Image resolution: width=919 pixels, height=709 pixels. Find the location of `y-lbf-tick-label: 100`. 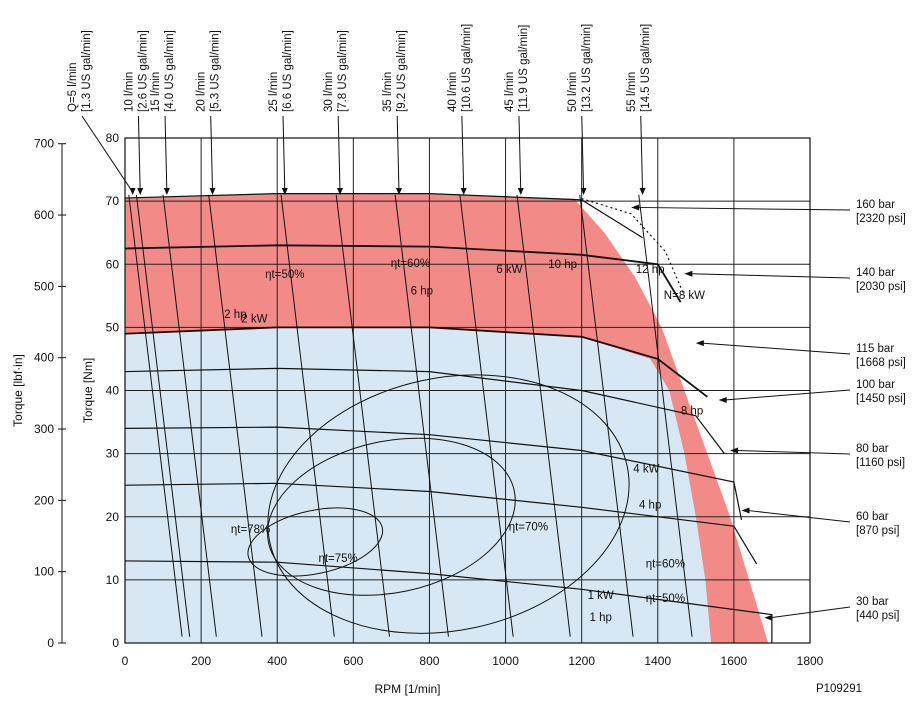

y-lbf-tick-label: 100 is located at coordinates (44, 572).